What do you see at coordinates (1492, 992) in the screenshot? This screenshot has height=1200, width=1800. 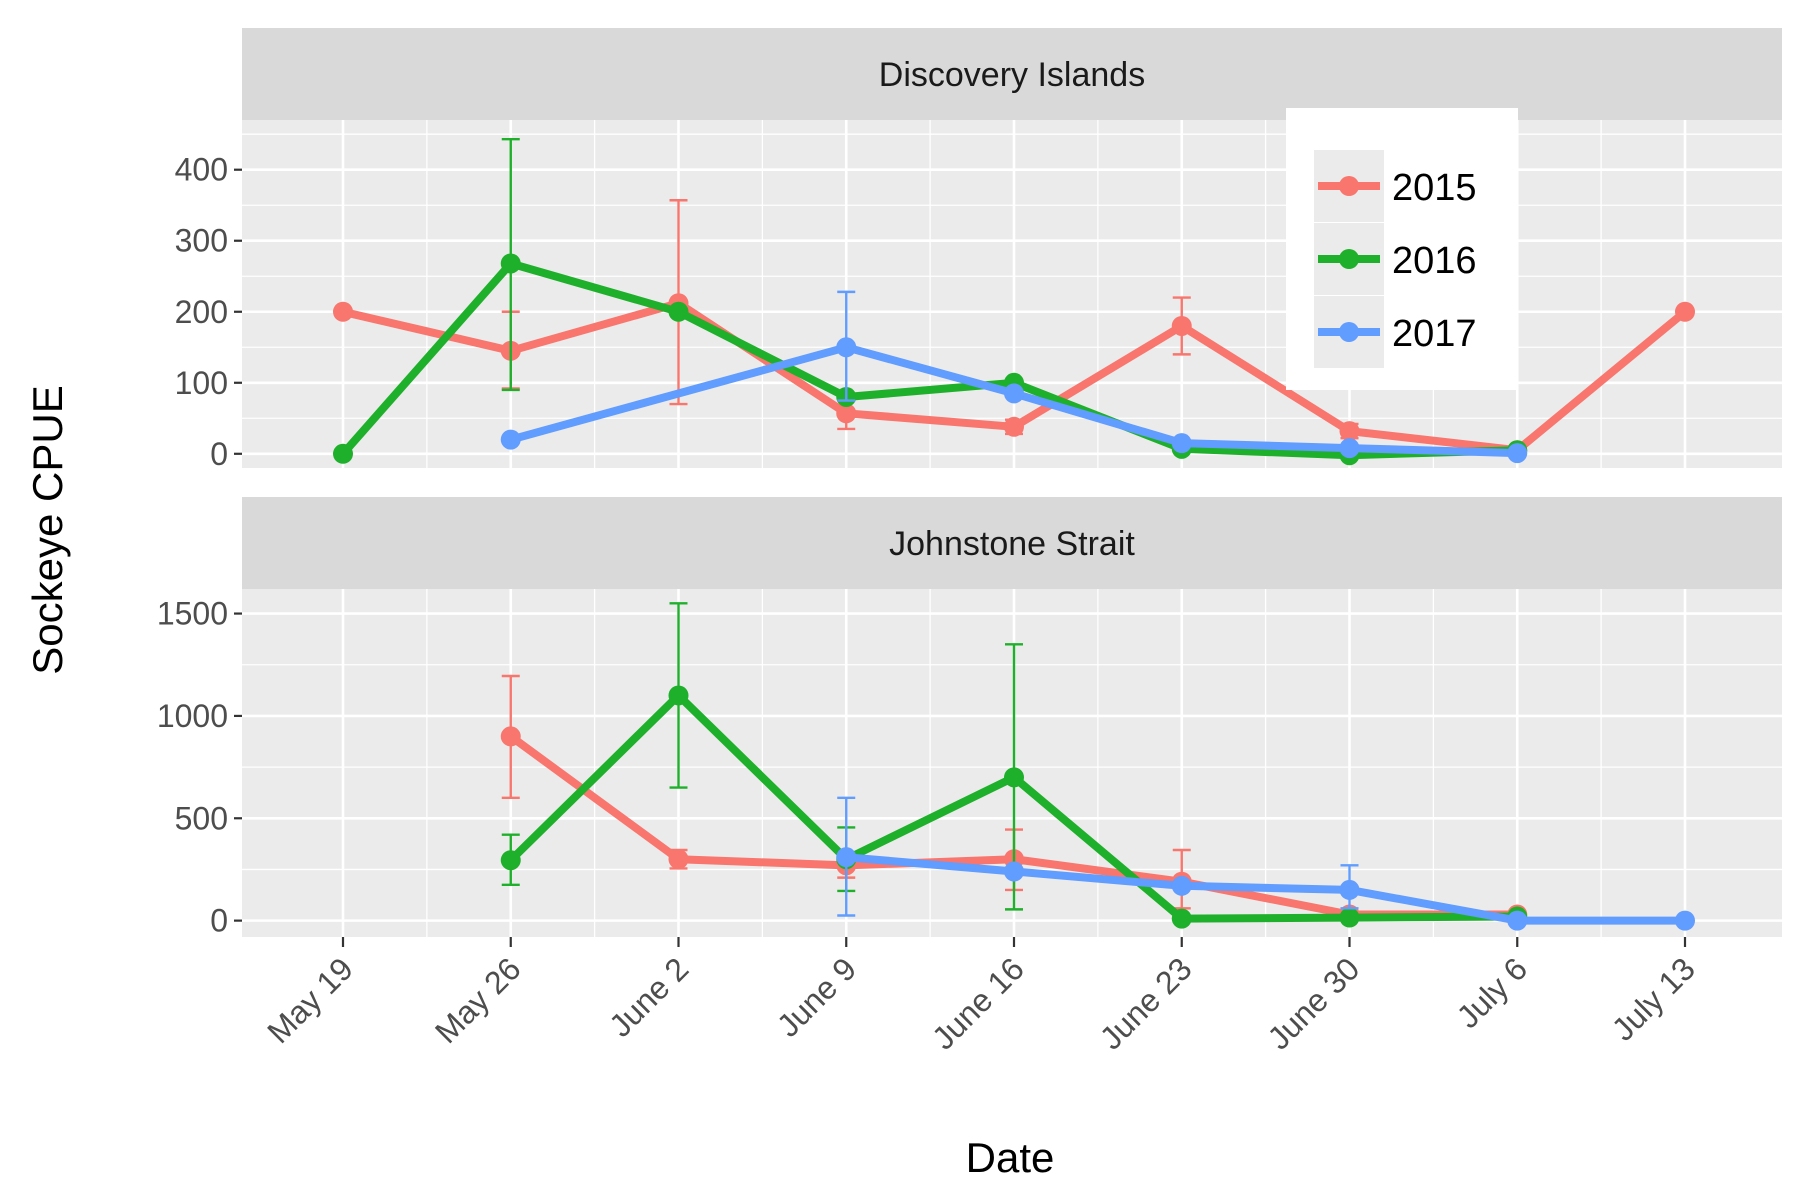 I see `x-tick-label: July 6` at bounding box center [1492, 992].